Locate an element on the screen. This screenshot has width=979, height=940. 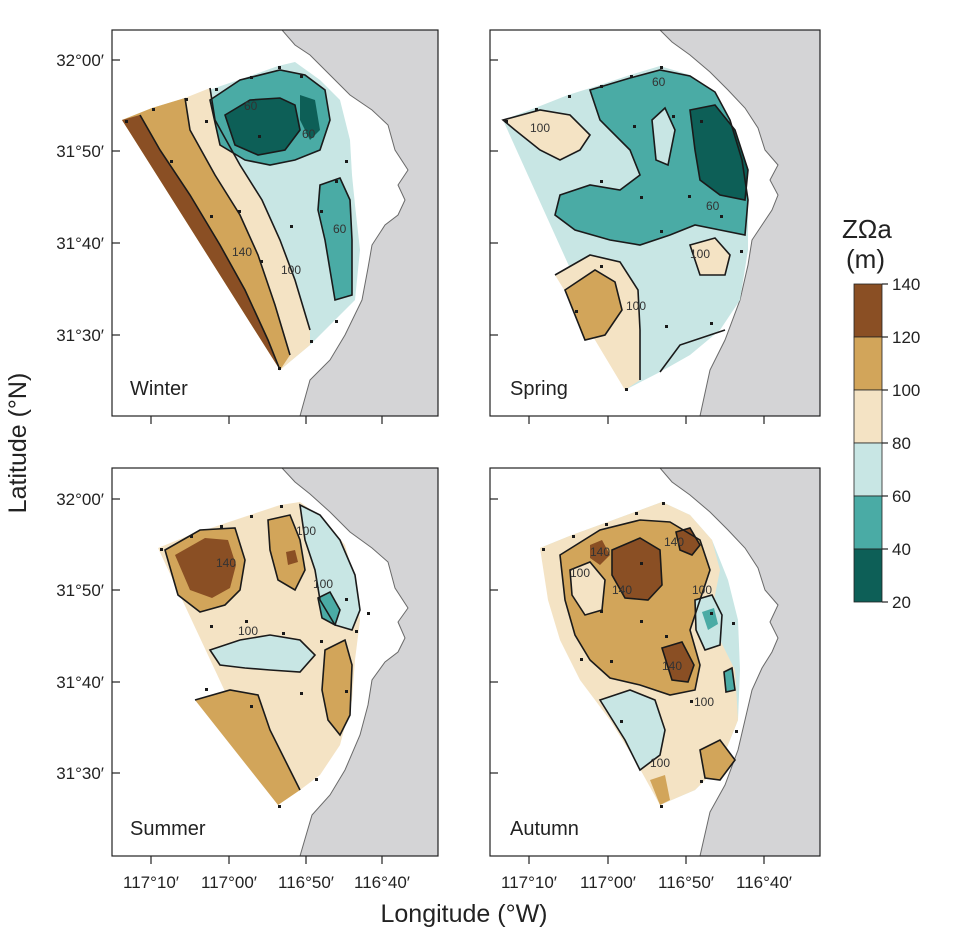
lon-tick-label: 116°50′ is located at coordinates (306, 882).